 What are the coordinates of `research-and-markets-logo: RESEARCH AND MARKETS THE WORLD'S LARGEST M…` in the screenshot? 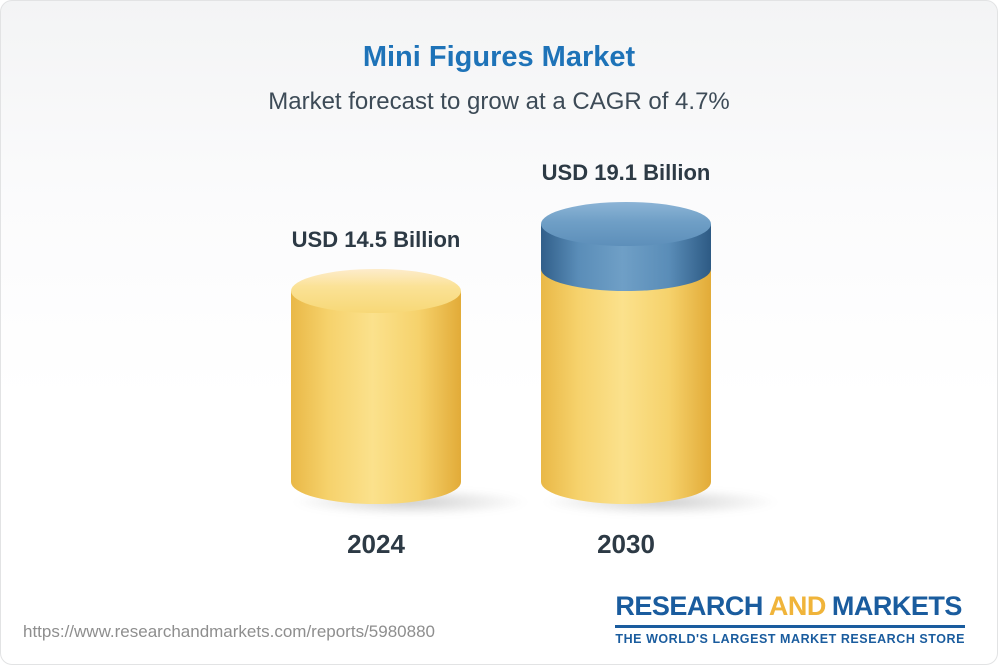 It's located at (790, 618).